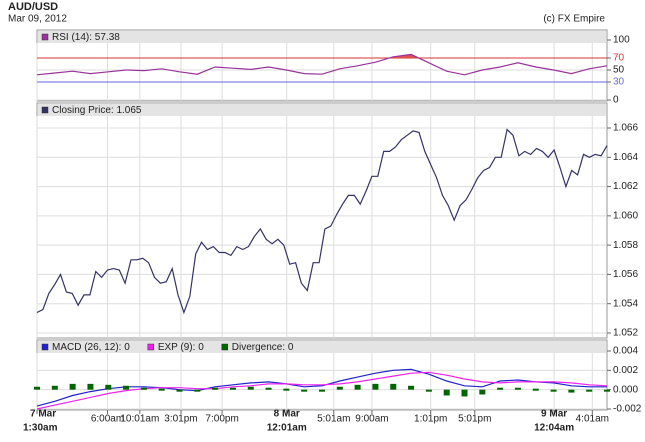  Describe the element at coordinates (181, 347) in the screenshot. I see `legend-label: EXP (9): 0` at that location.